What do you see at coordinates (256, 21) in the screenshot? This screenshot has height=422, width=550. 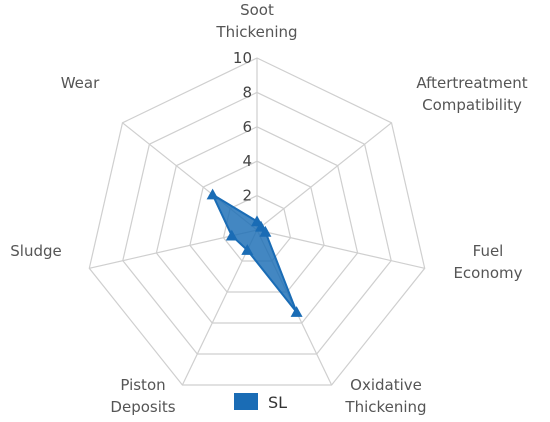 I see `axis-label-soot-thickening: Soot Thickening` at bounding box center [256, 21].